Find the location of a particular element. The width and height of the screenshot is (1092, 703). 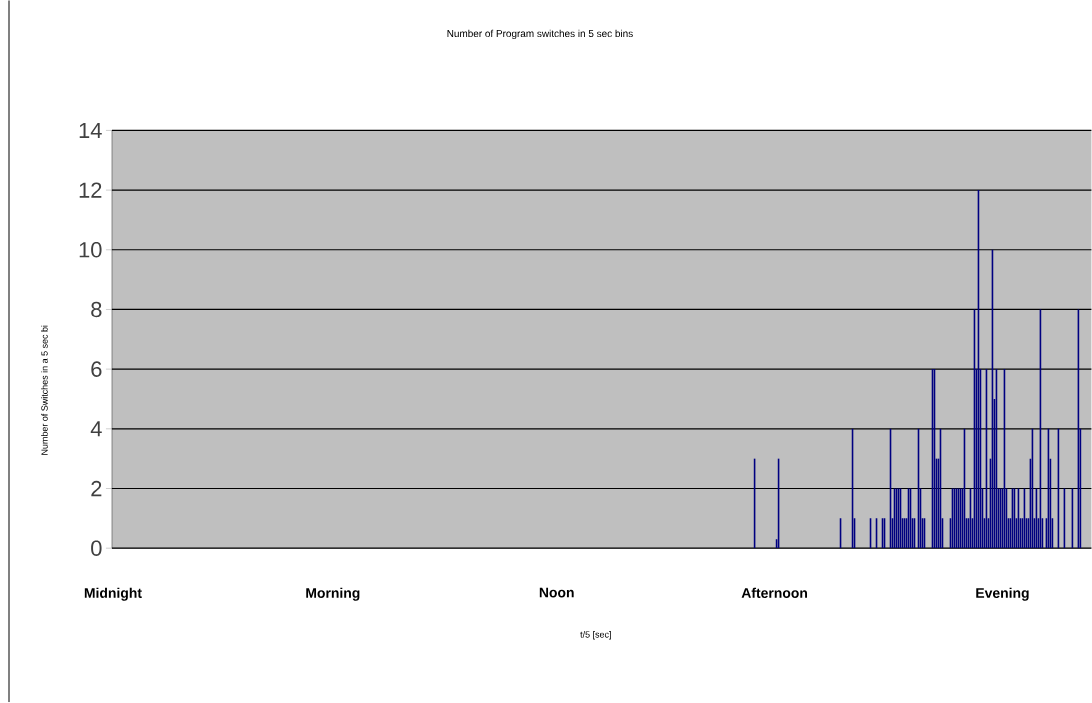

y-tick-label: 10 is located at coordinates (90, 250).